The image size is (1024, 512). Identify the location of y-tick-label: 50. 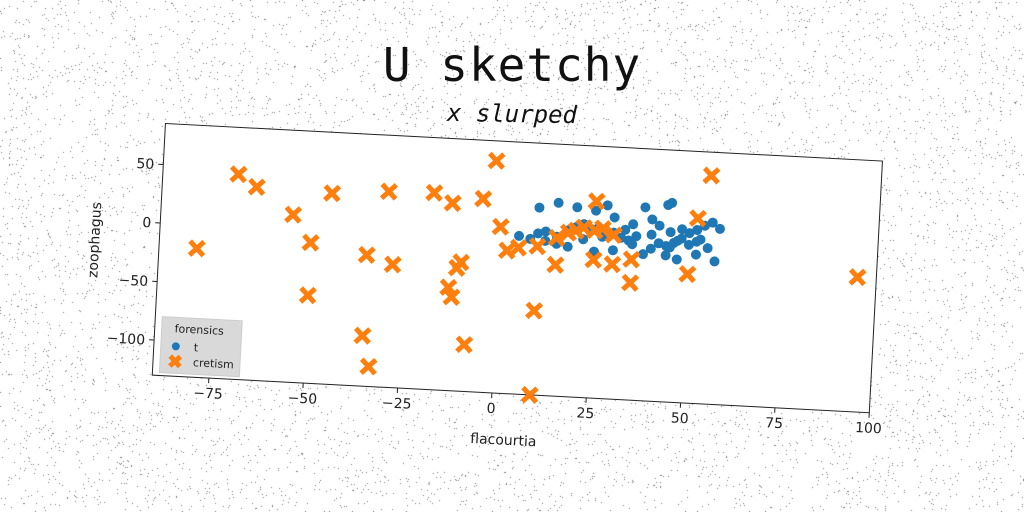
(145, 164).